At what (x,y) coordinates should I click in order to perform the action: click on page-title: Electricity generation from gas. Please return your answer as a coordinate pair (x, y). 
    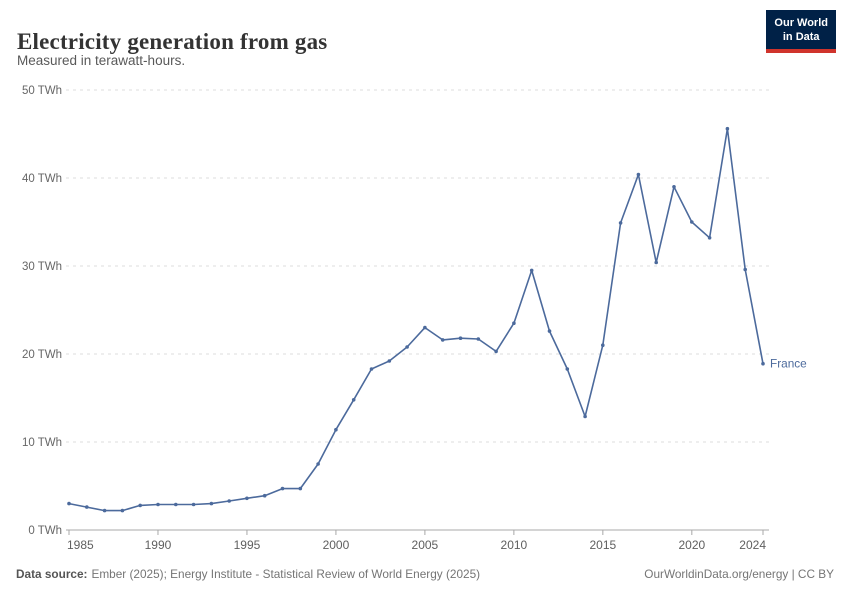
    Looking at the image, I should click on (172, 42).